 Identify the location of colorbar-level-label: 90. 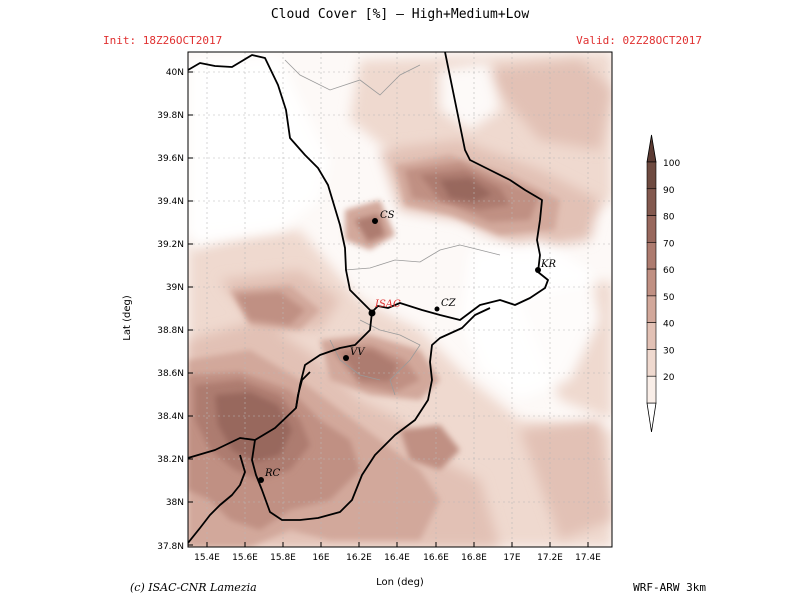
(669, 191).